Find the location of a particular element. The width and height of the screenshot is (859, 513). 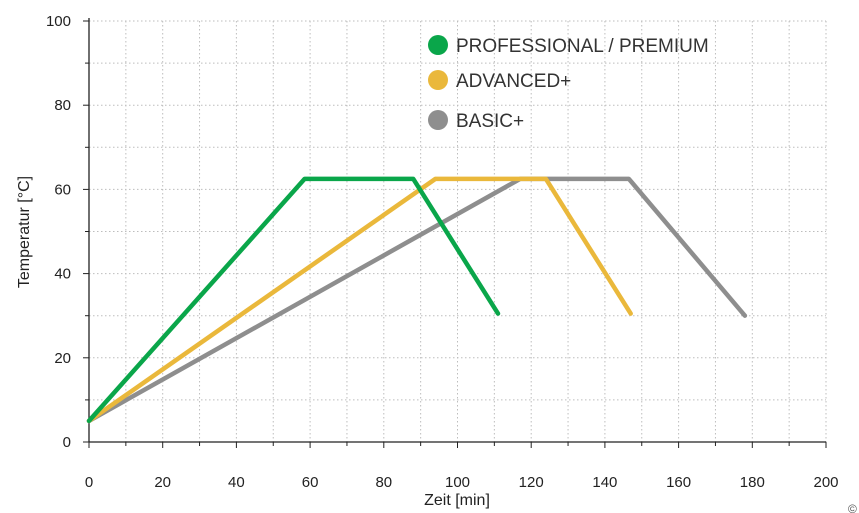

y-tick-label: 80 is located at coordinates (62, 105).